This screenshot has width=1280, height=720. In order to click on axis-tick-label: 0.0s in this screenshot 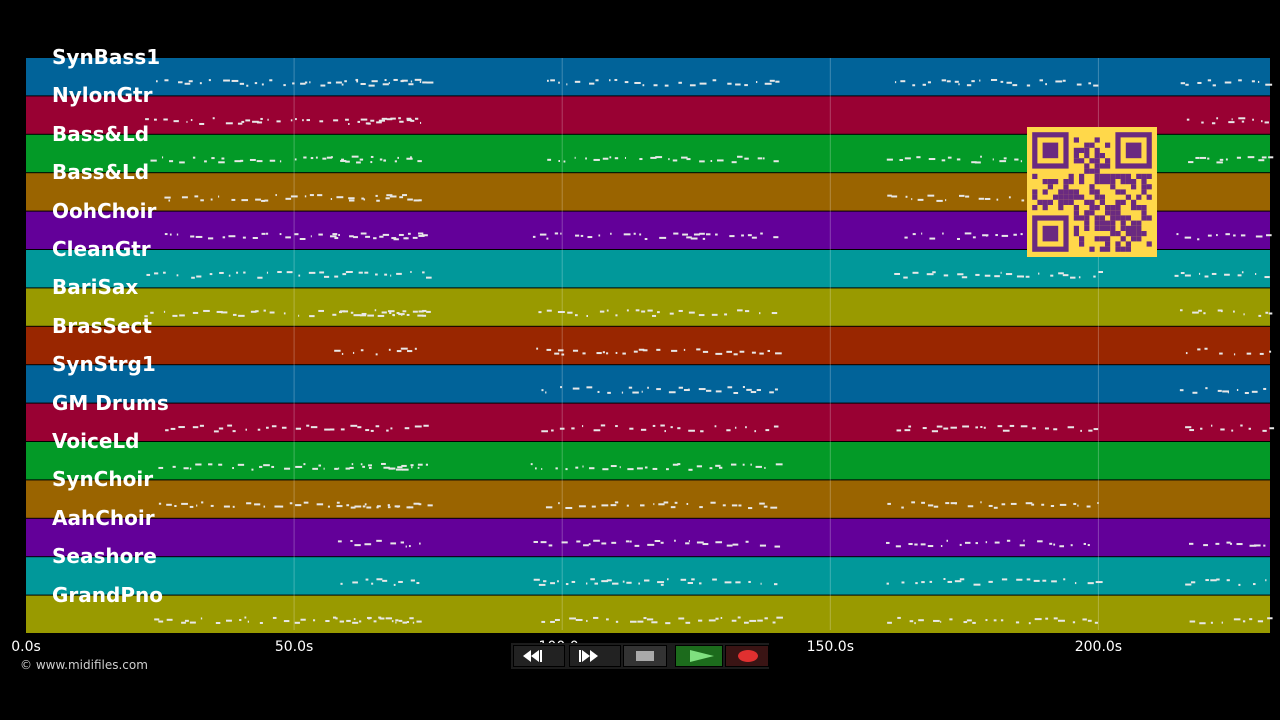, I will do `click(26, 647)`.